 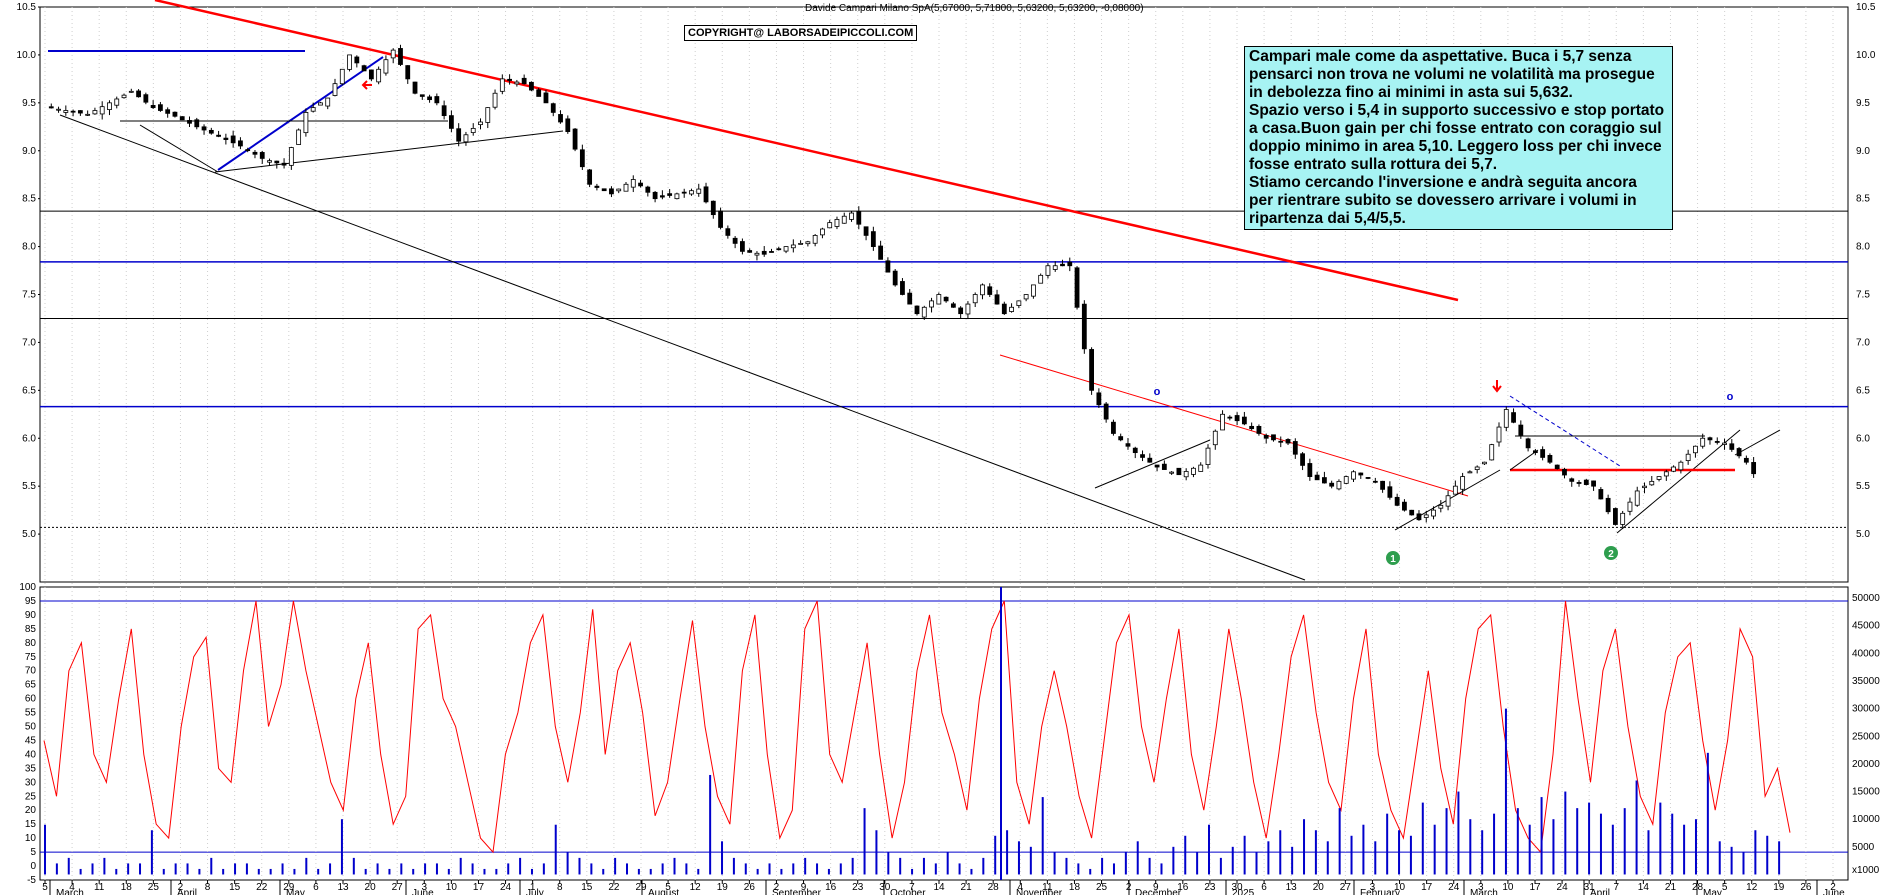 What do you see at coordinates (366, 85) in the screenshot?
I see `arrow-left-icon` at bounding box center [366, 85].